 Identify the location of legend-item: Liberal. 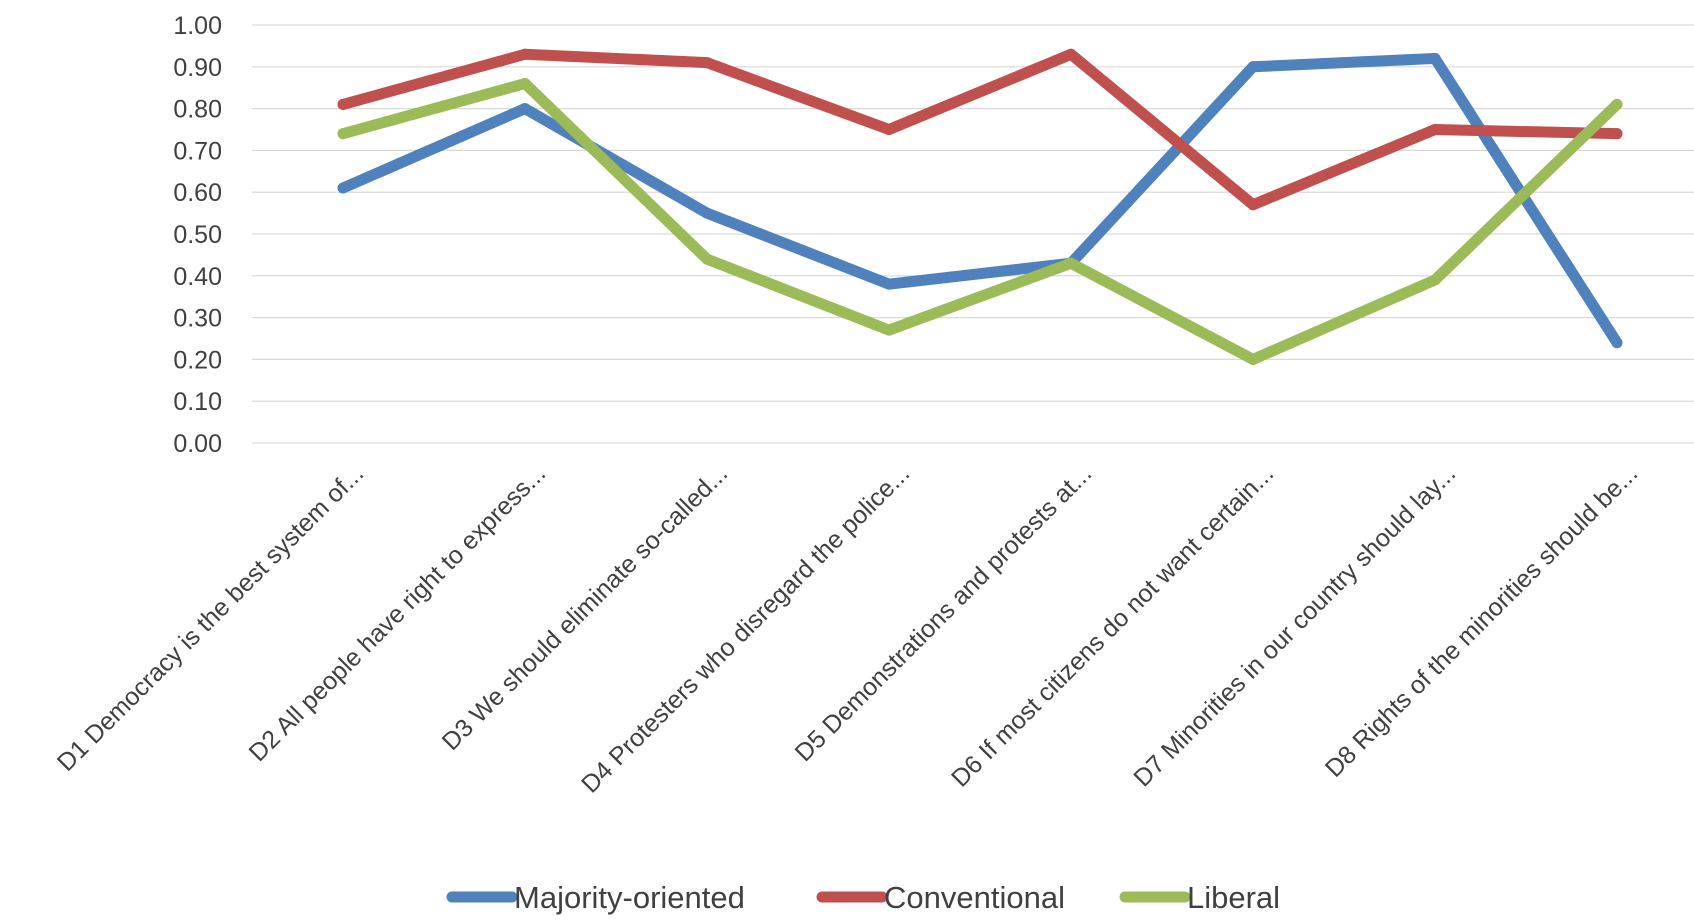
(1199, 897).